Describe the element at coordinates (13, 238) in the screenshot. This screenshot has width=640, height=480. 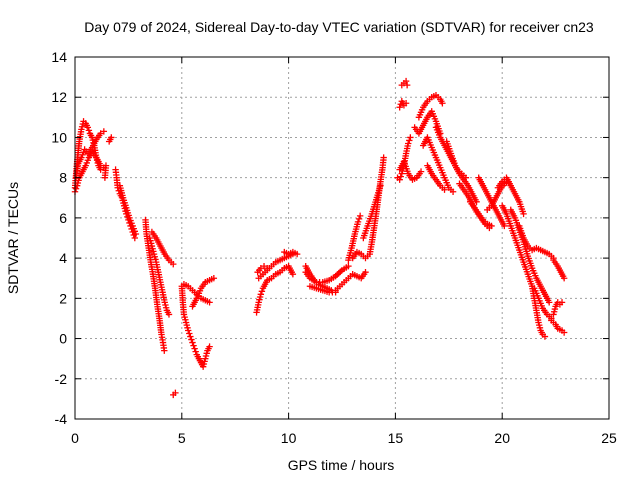
I see `y-axis-label: SDTVAR / TECUs` at that location.